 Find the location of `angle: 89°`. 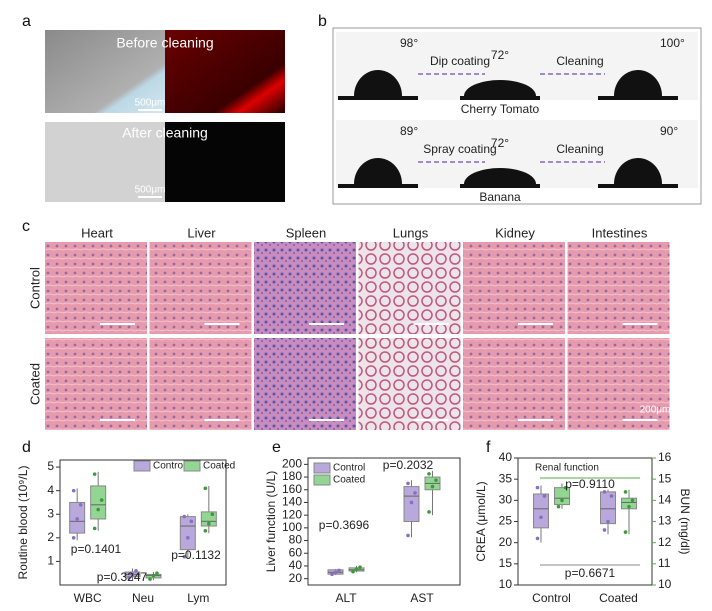

angle: 89° is located at coordinates (409, 131).